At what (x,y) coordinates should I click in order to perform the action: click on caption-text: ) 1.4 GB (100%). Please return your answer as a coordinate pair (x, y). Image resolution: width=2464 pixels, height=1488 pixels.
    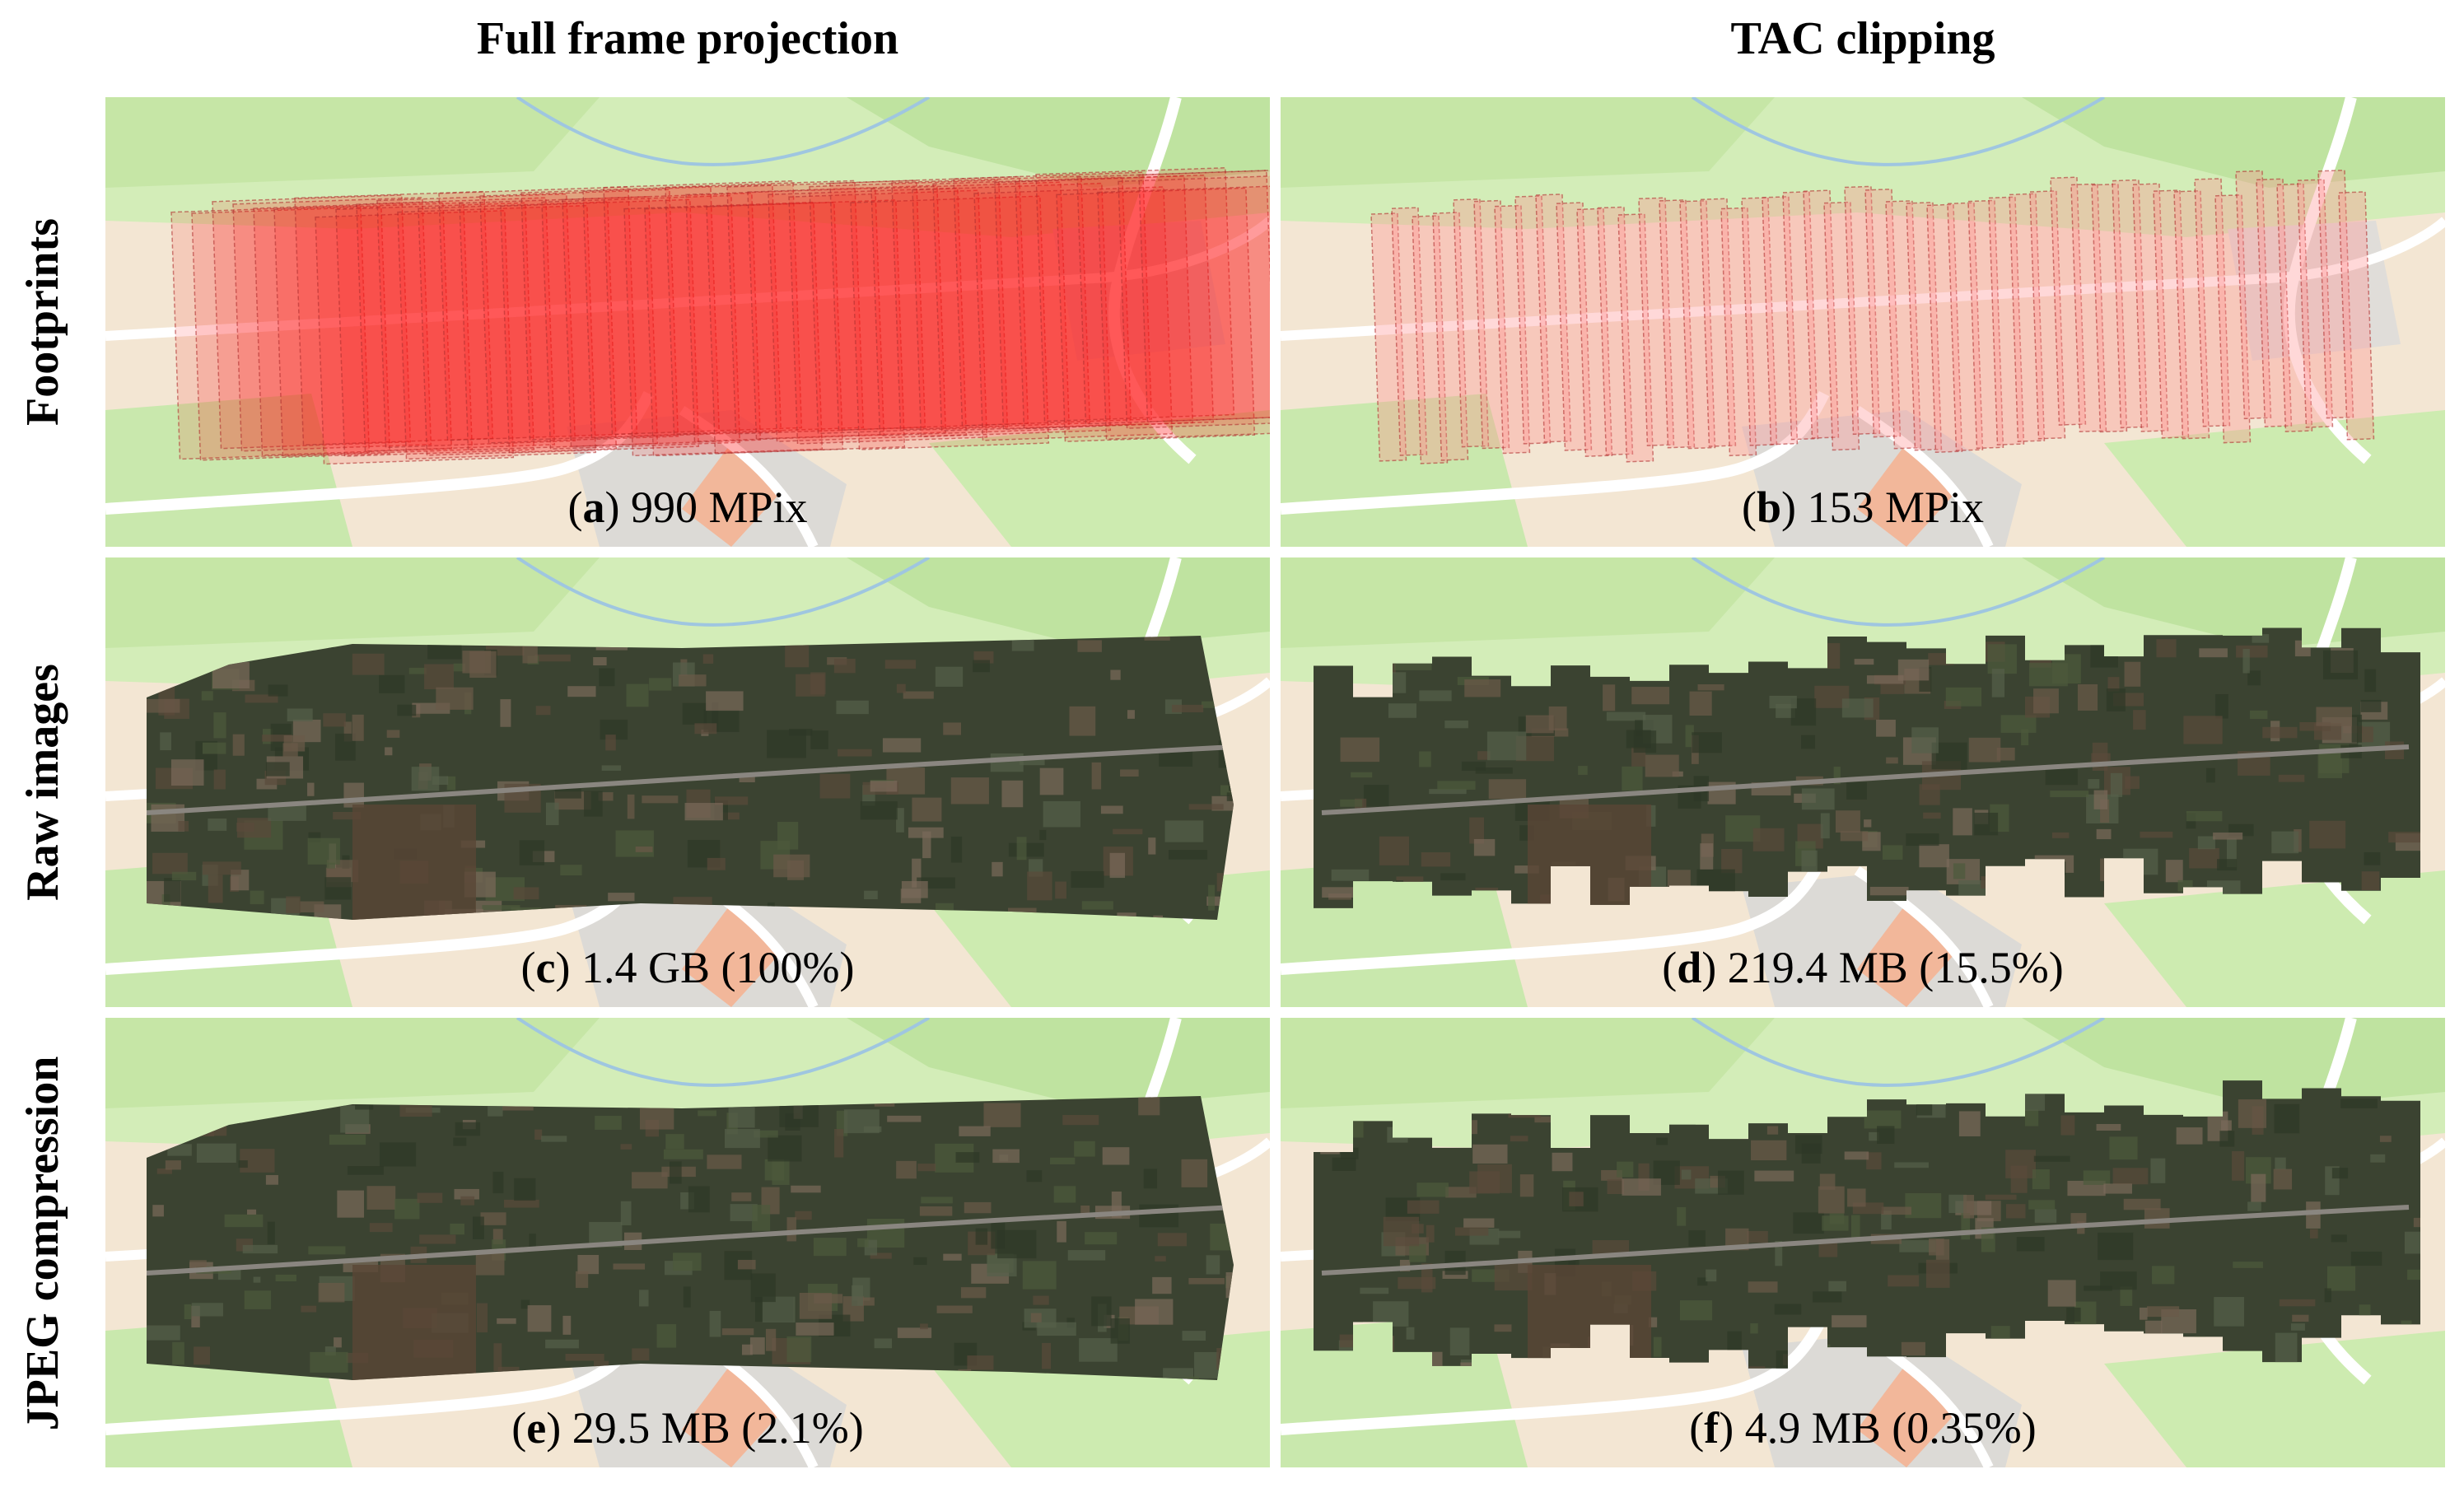
    Looking at the image, I should click on (705, 967).